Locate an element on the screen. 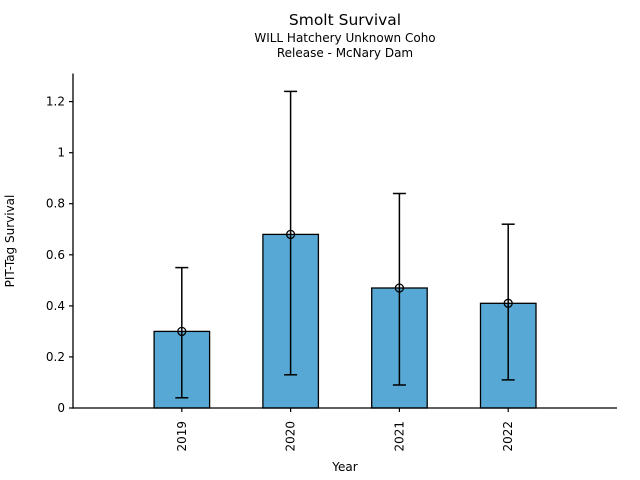 The height and width of the screenshot is (480, 640). point-marker-2022 is located at coordinates (508, 303).